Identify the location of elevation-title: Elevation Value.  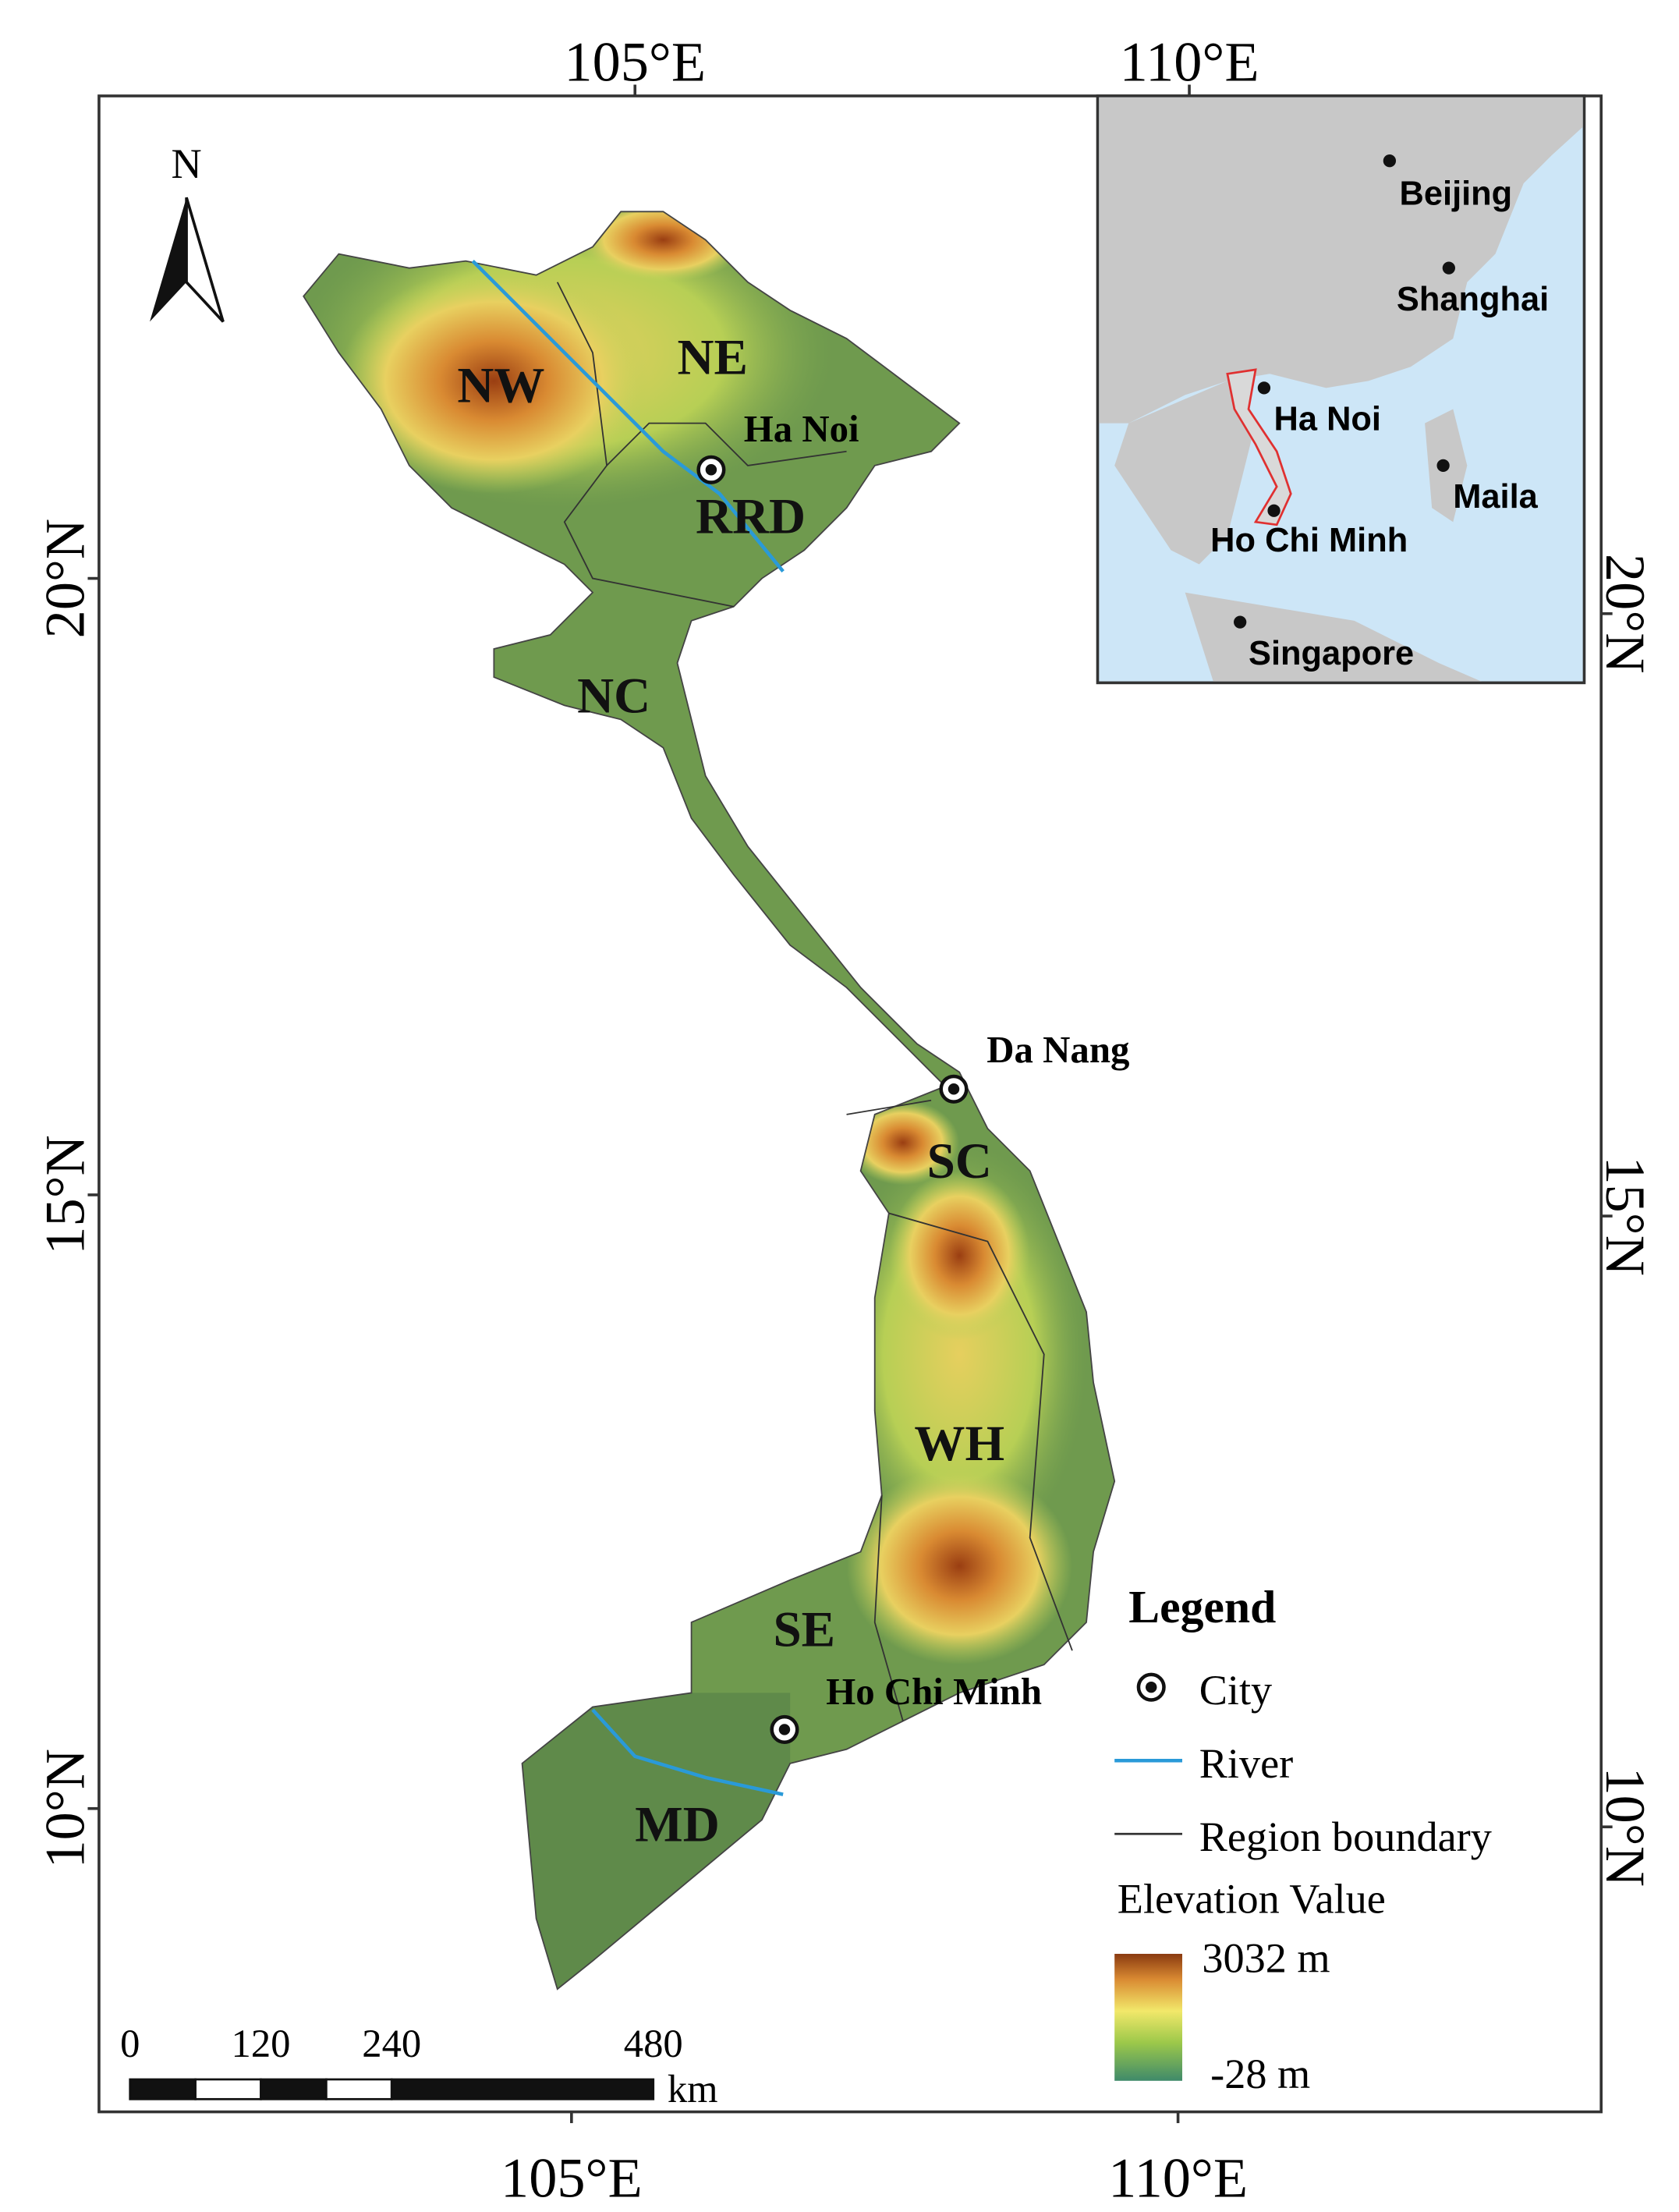
(1252, 1899).